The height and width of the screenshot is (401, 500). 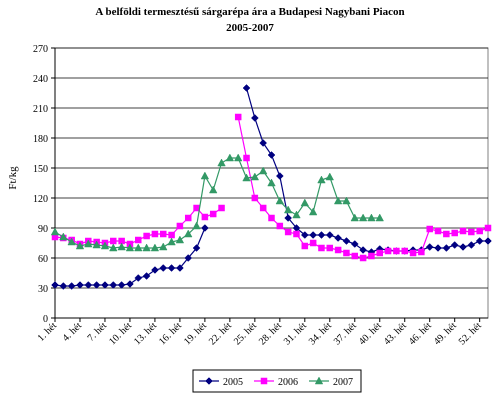 I want to click on legend-box, so click(x=277, y=381).